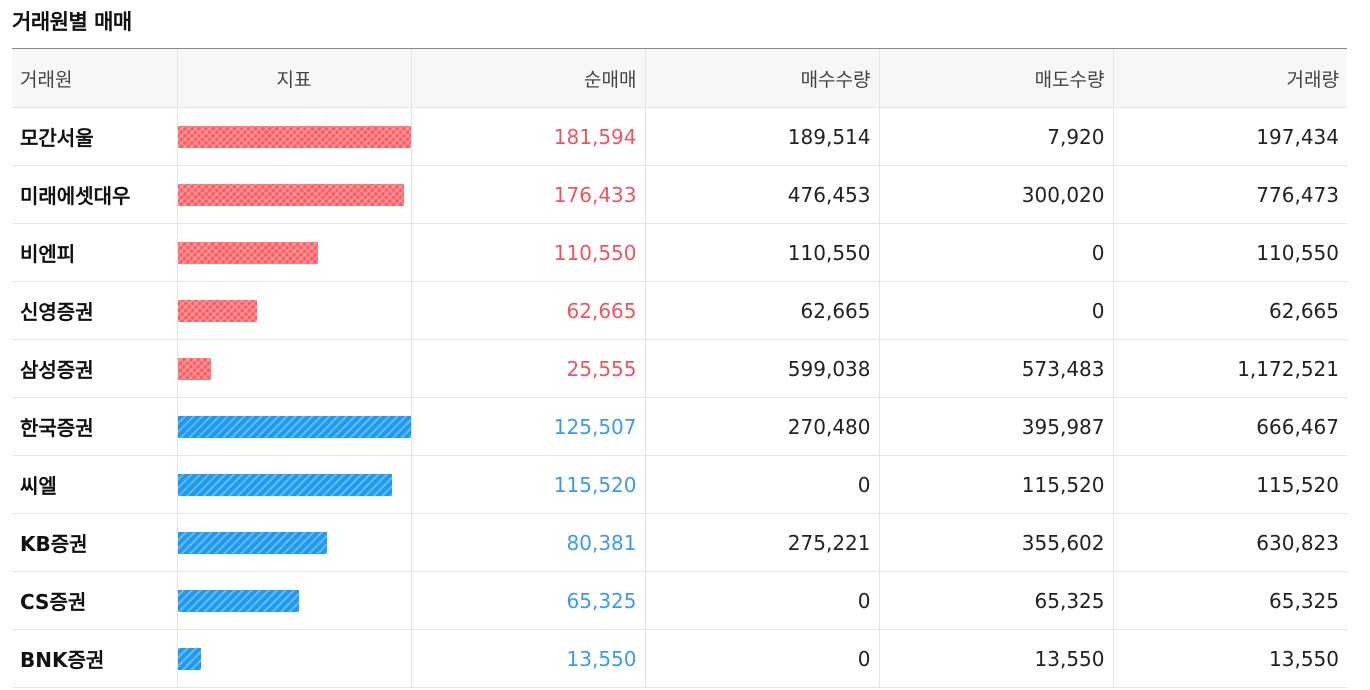  Describe the element at coordinates (527, 78) in the screenshot. I see `header-net: 순매매` at that location.